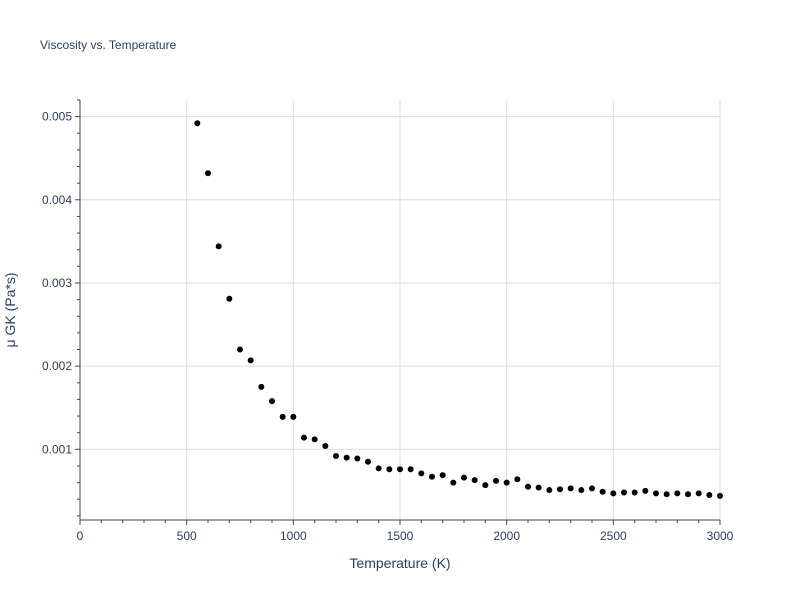  What do you see at coordinates (506, 536) in the screenshot?
I see `x-tick-label: 2000` at bounding box center [506, 536].